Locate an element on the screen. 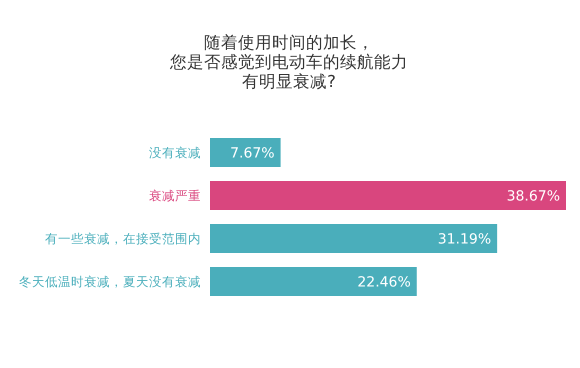 The width and height of the screenshot is (580, 368). data-label: 7.67% is located at coordinates (252, 154).